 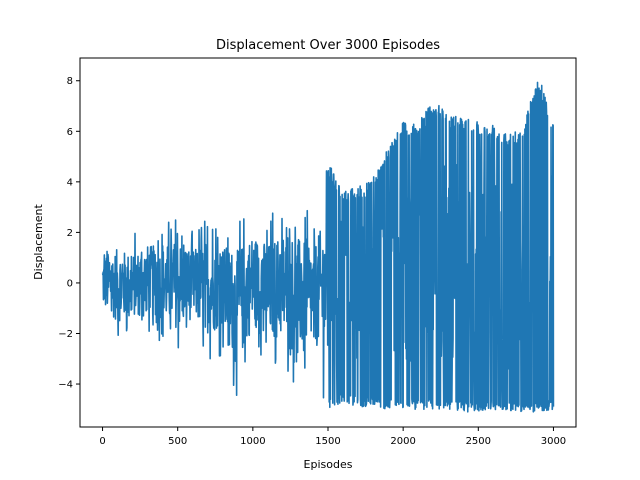 I want to click on x-tick-label: 500, so click(x=177, y=441).